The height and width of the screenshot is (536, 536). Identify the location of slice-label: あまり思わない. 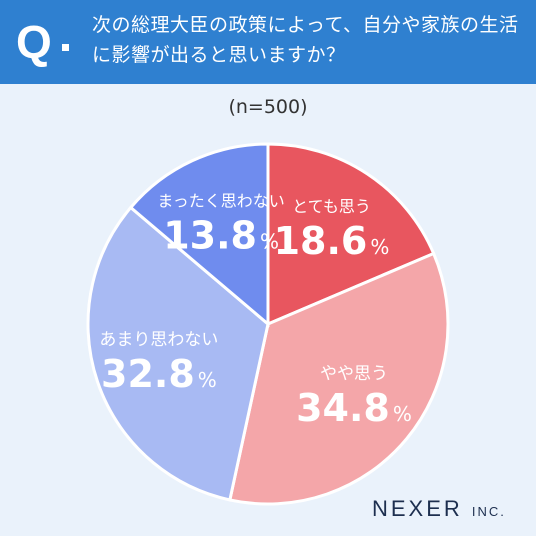
(158, 340).